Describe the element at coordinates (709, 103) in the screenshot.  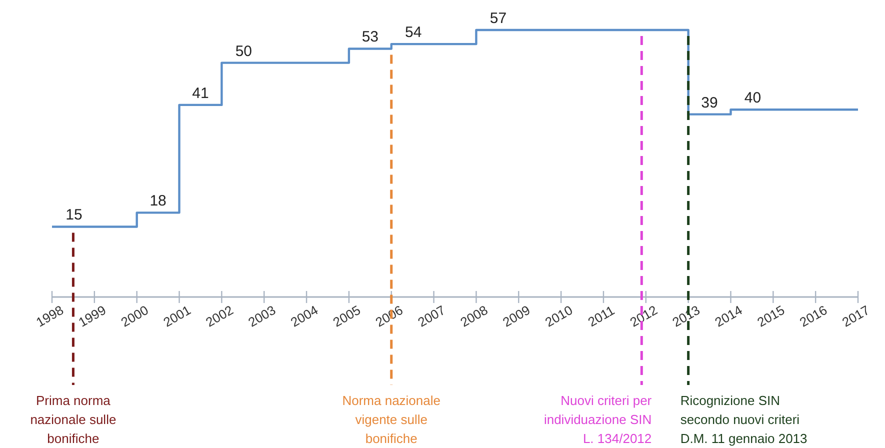
I see `data-label: 39` at that location.